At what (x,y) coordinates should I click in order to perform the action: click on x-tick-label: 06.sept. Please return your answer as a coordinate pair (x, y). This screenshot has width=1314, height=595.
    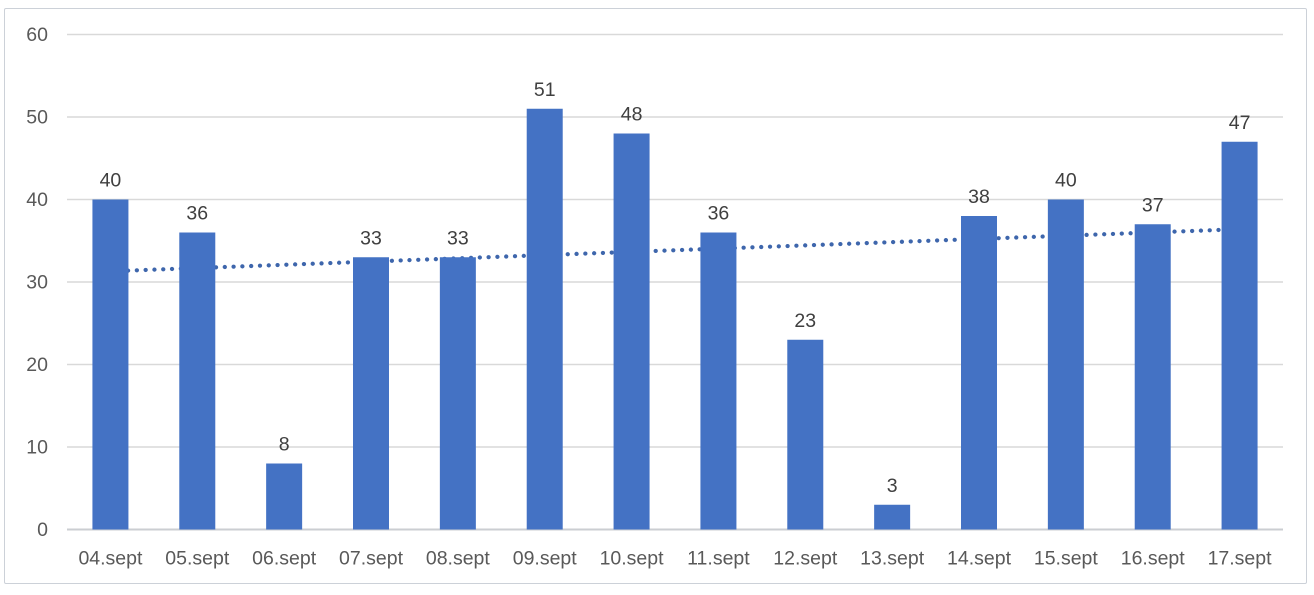
    Looking at the image, I should click on (284, 559).